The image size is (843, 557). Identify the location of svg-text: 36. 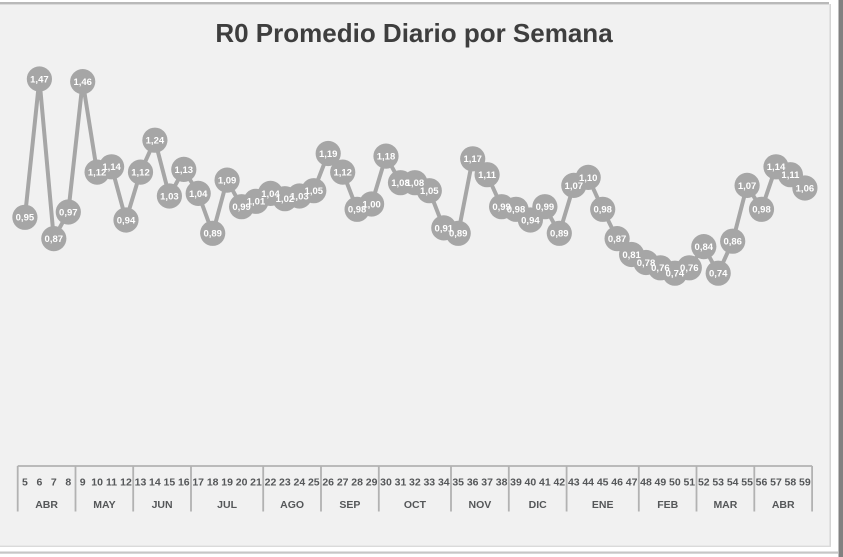
(473, 482).